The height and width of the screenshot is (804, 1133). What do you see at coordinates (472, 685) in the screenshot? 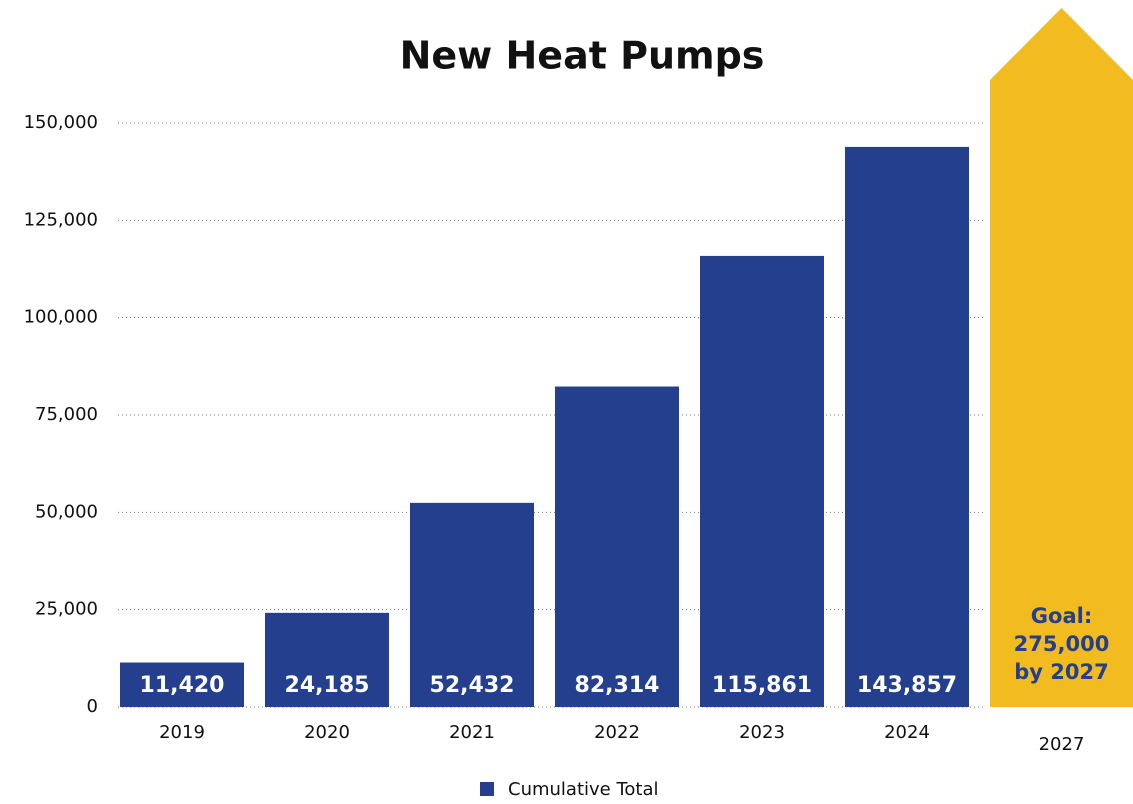
I see `value-label: 52,432` at bounding box center [472, 685].